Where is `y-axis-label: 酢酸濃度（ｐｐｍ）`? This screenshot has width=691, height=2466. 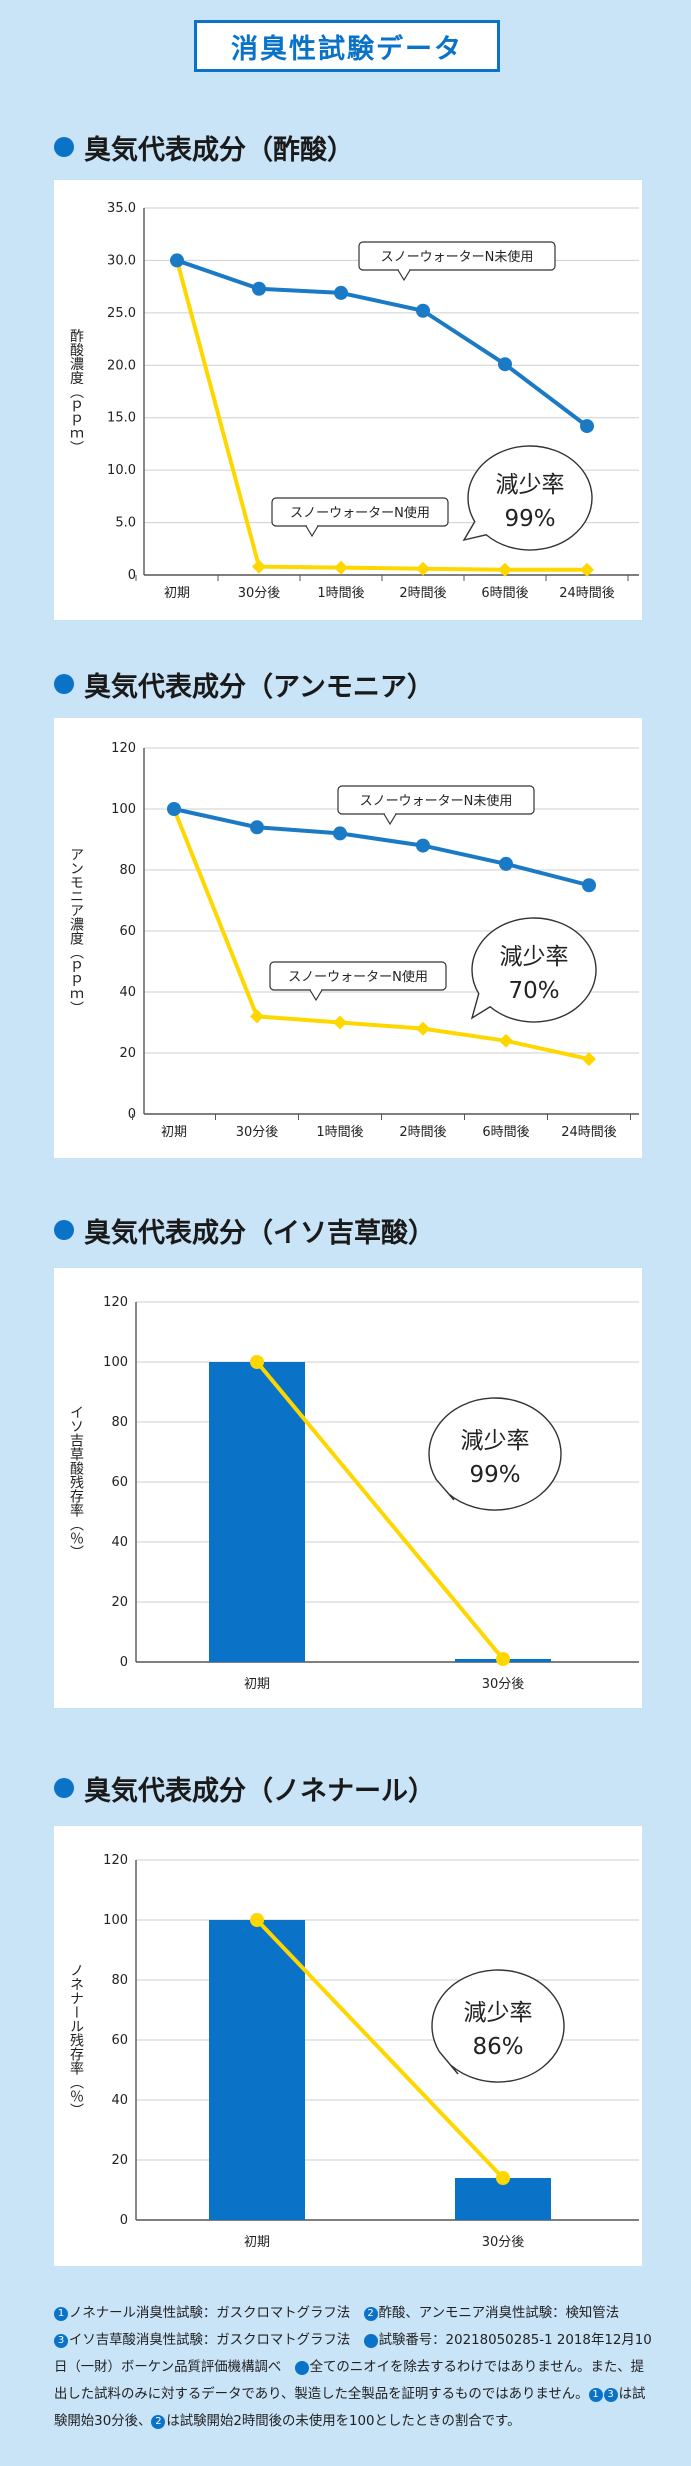
y-axis-label: 酢酸濃度（ｐｐｍ） is located at coordinates (76, 392).